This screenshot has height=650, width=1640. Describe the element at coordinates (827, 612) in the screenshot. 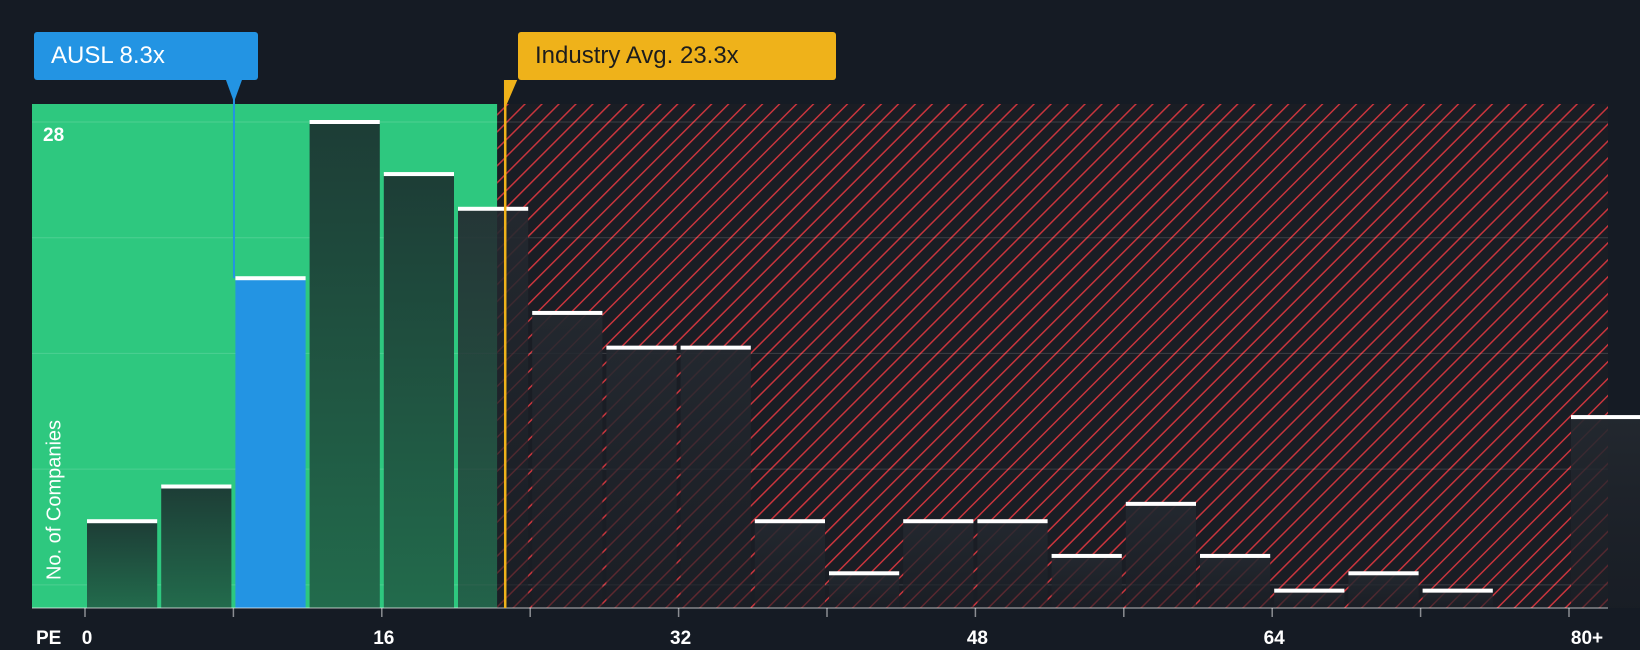

I see `x-axis-ticks` at that location.